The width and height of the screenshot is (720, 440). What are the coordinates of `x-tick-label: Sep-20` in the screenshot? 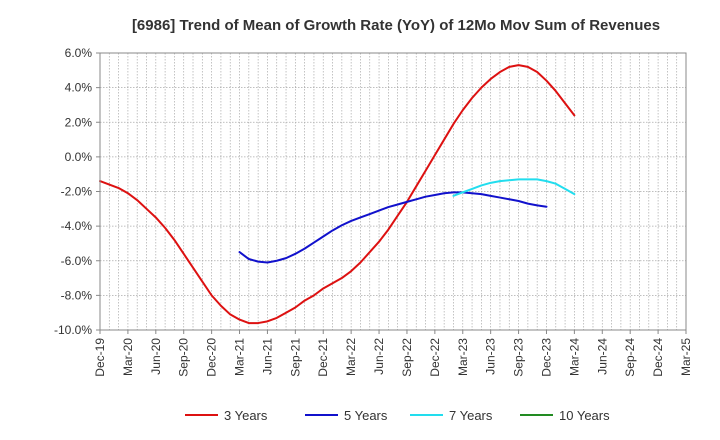 It's located at (184, 357).